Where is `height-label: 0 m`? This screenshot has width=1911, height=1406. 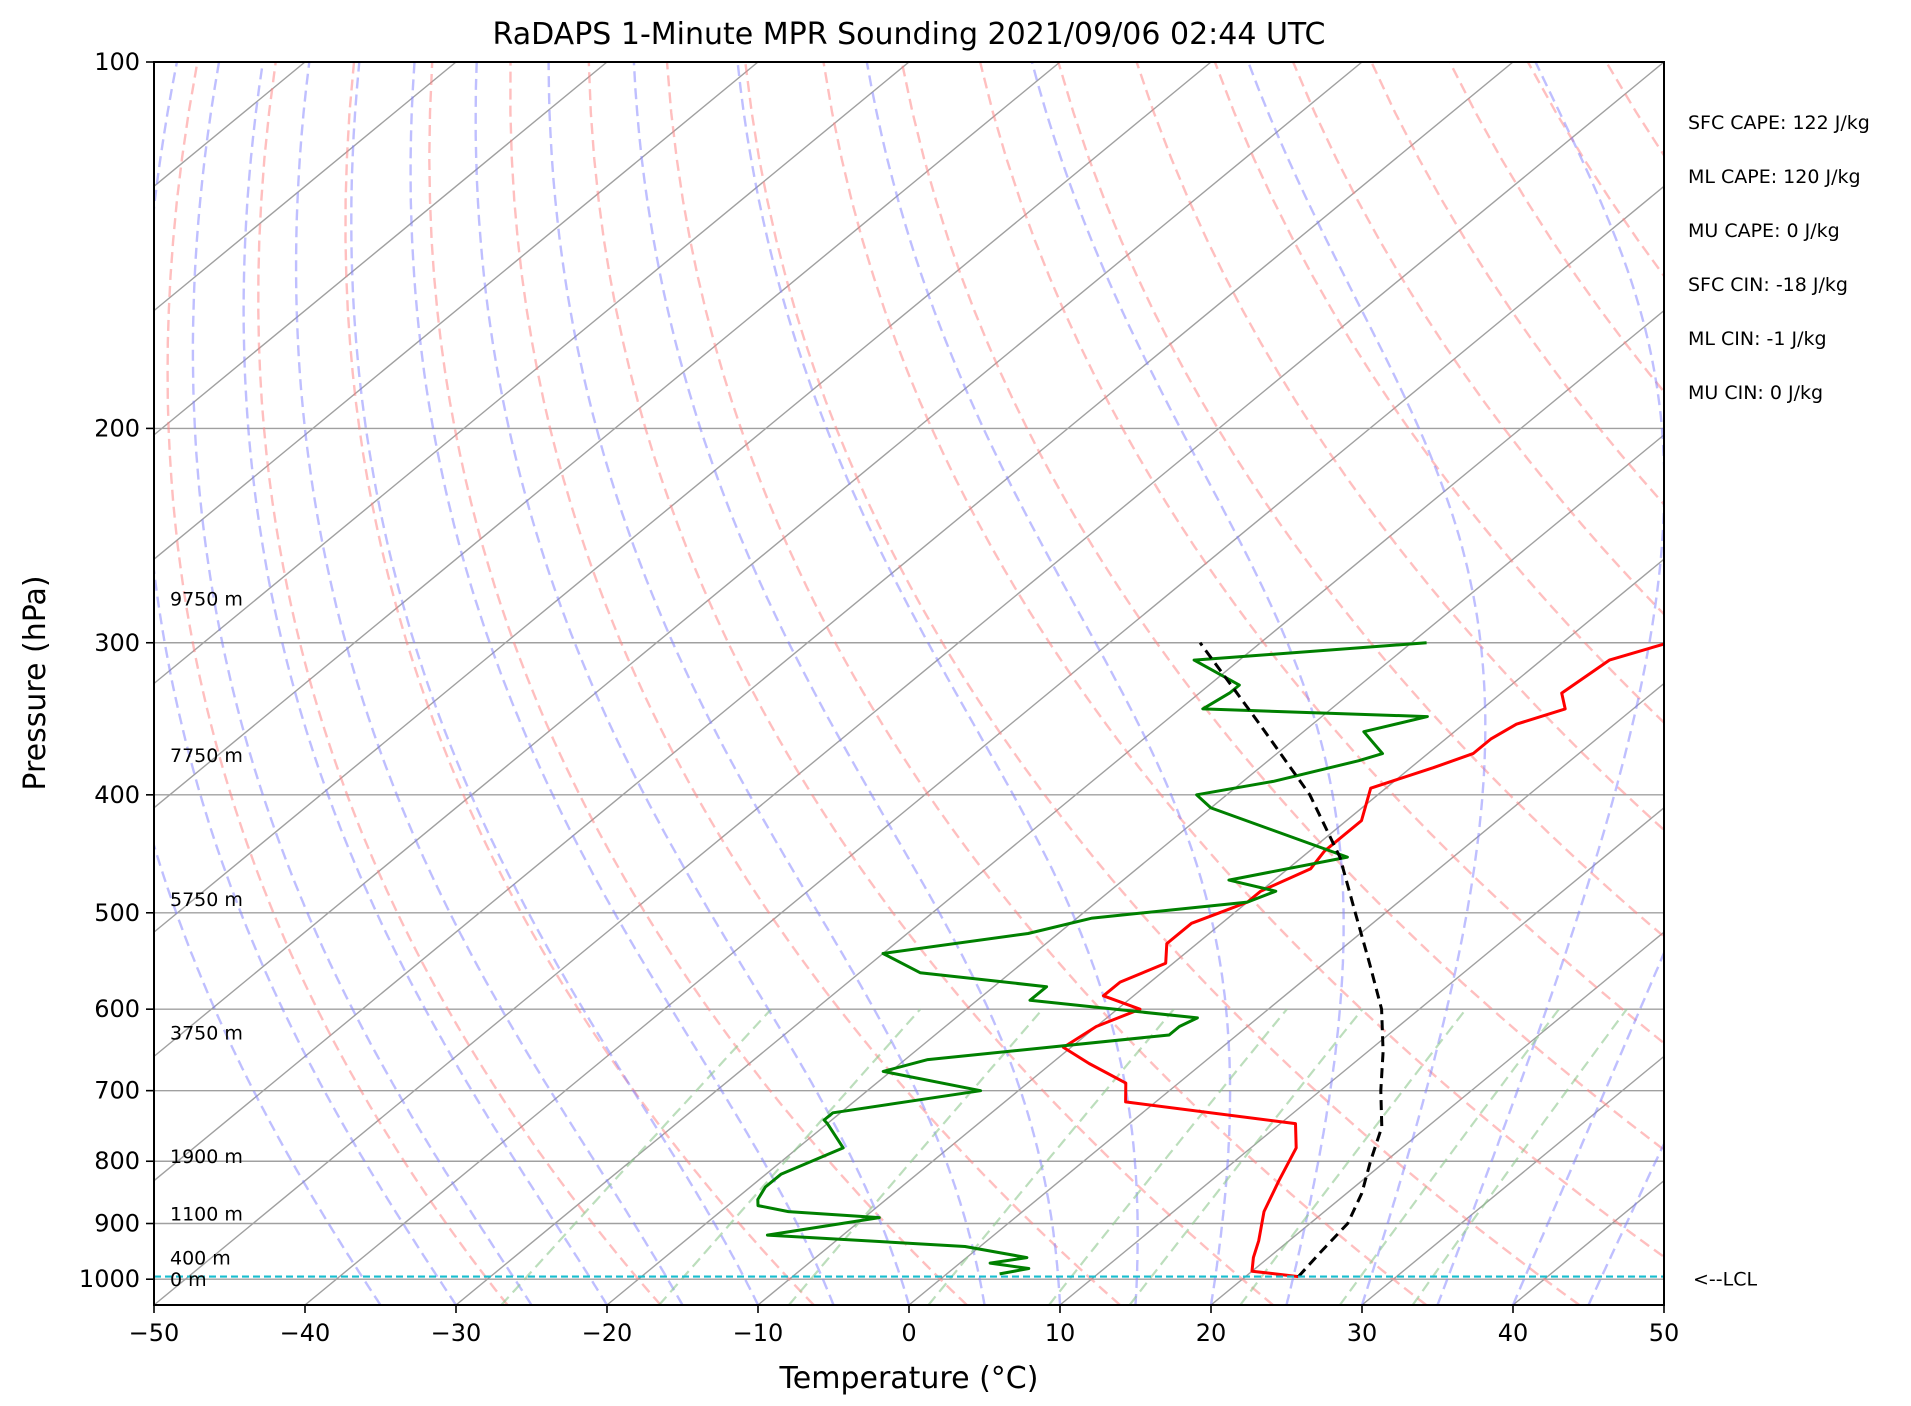 height-label: 0 m is located at coordinates (188, 1280).